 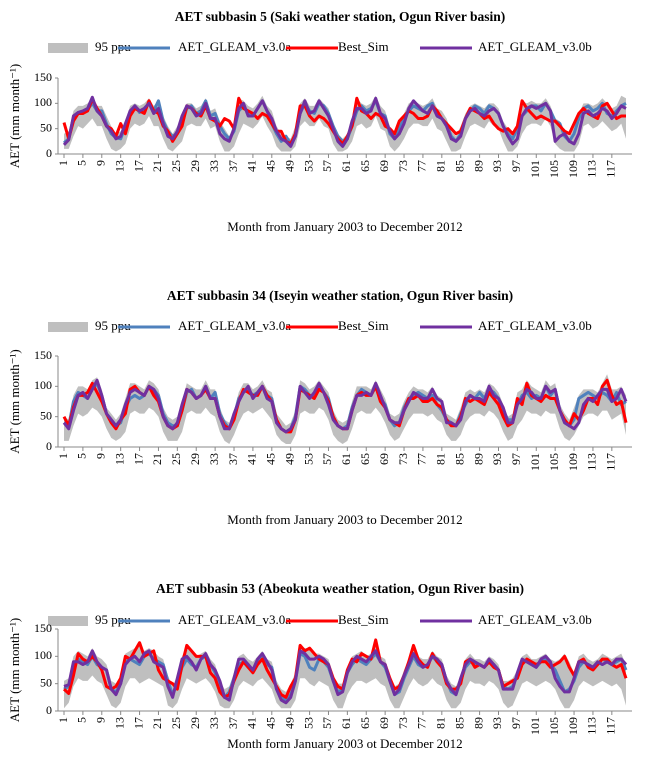 I want to click on legend-label: Best_Sim, so click(x=363, y=619).